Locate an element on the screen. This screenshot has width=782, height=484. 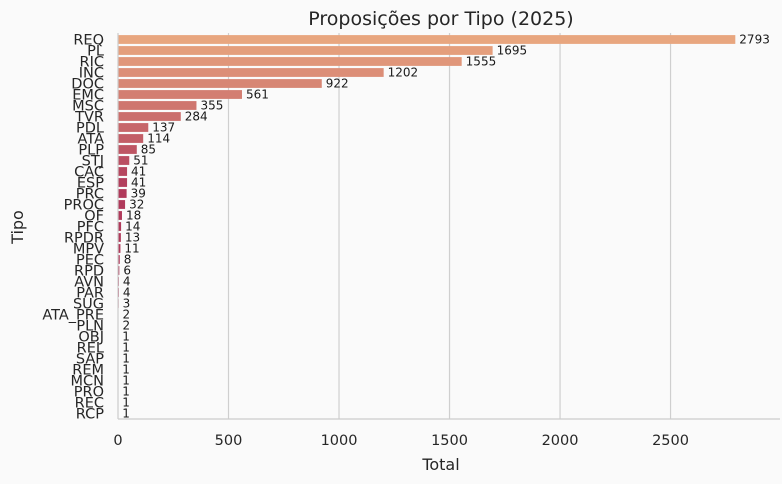
y-tick-label: PLP is located at coordinates (91, 151).